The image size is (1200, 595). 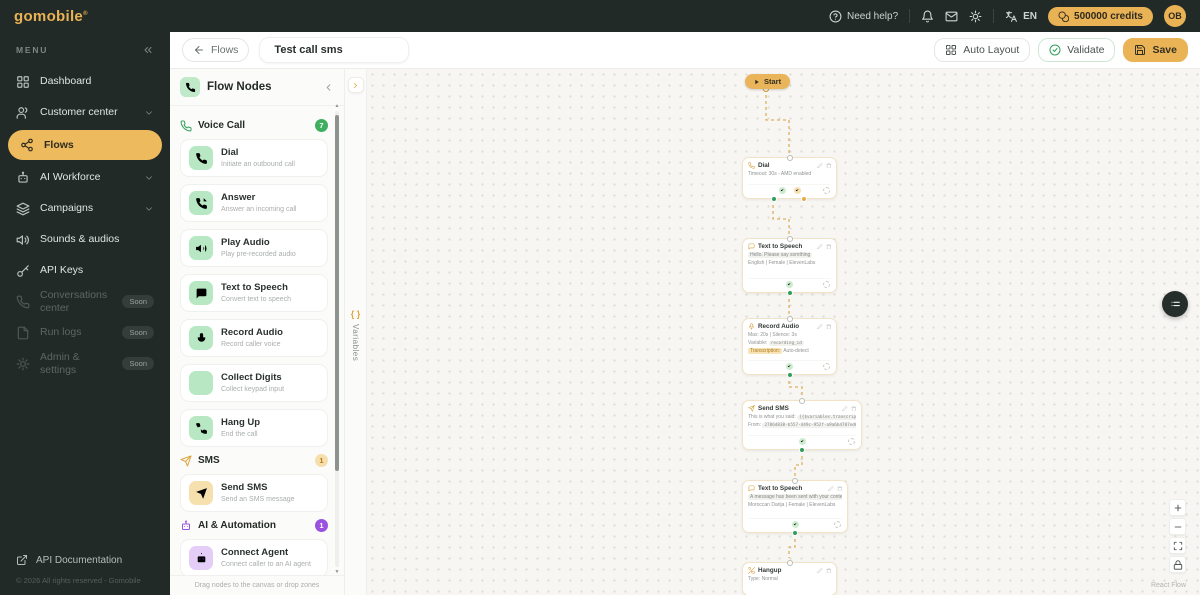 What do you see at coordinates (804, 198) in the screenshot?
I see `output-port-gold` at bounding box center [804, 198].